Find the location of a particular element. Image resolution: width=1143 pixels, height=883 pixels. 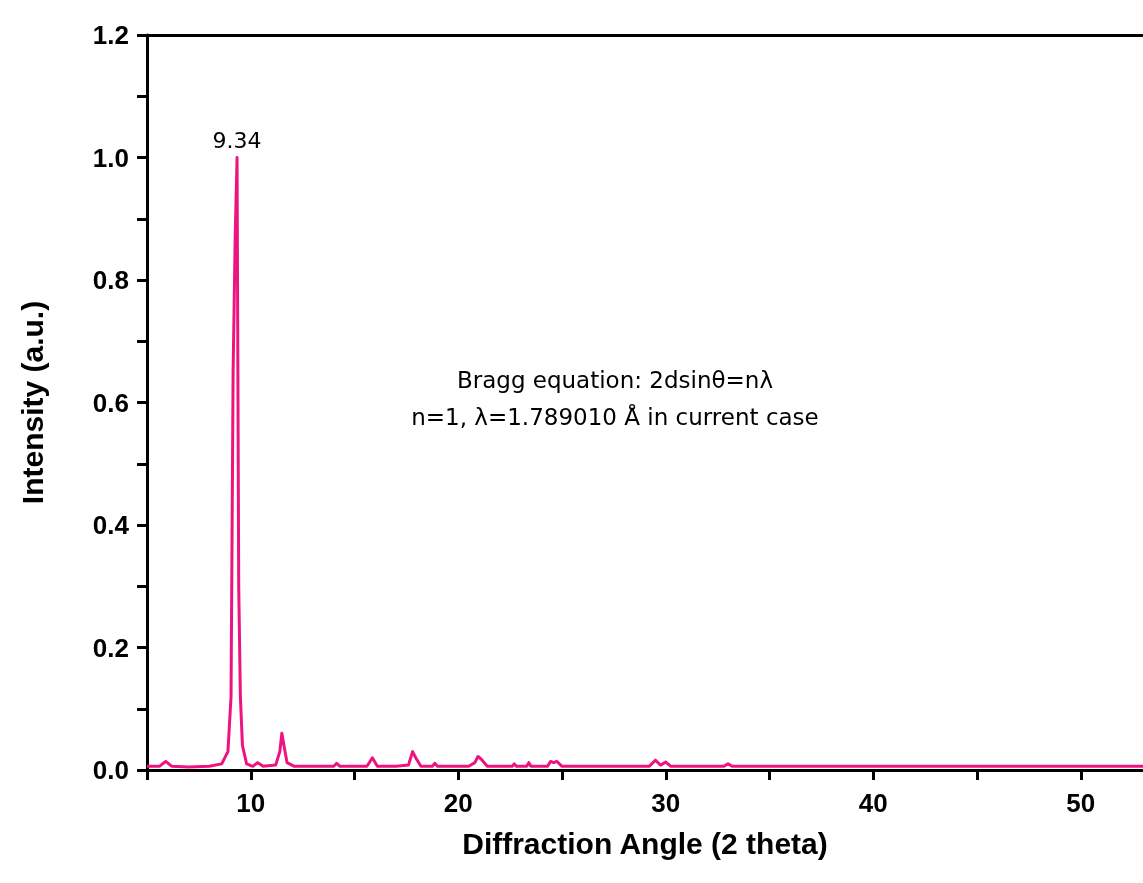

y-tick-label: 1.2 is located at coordinates (110, 35).